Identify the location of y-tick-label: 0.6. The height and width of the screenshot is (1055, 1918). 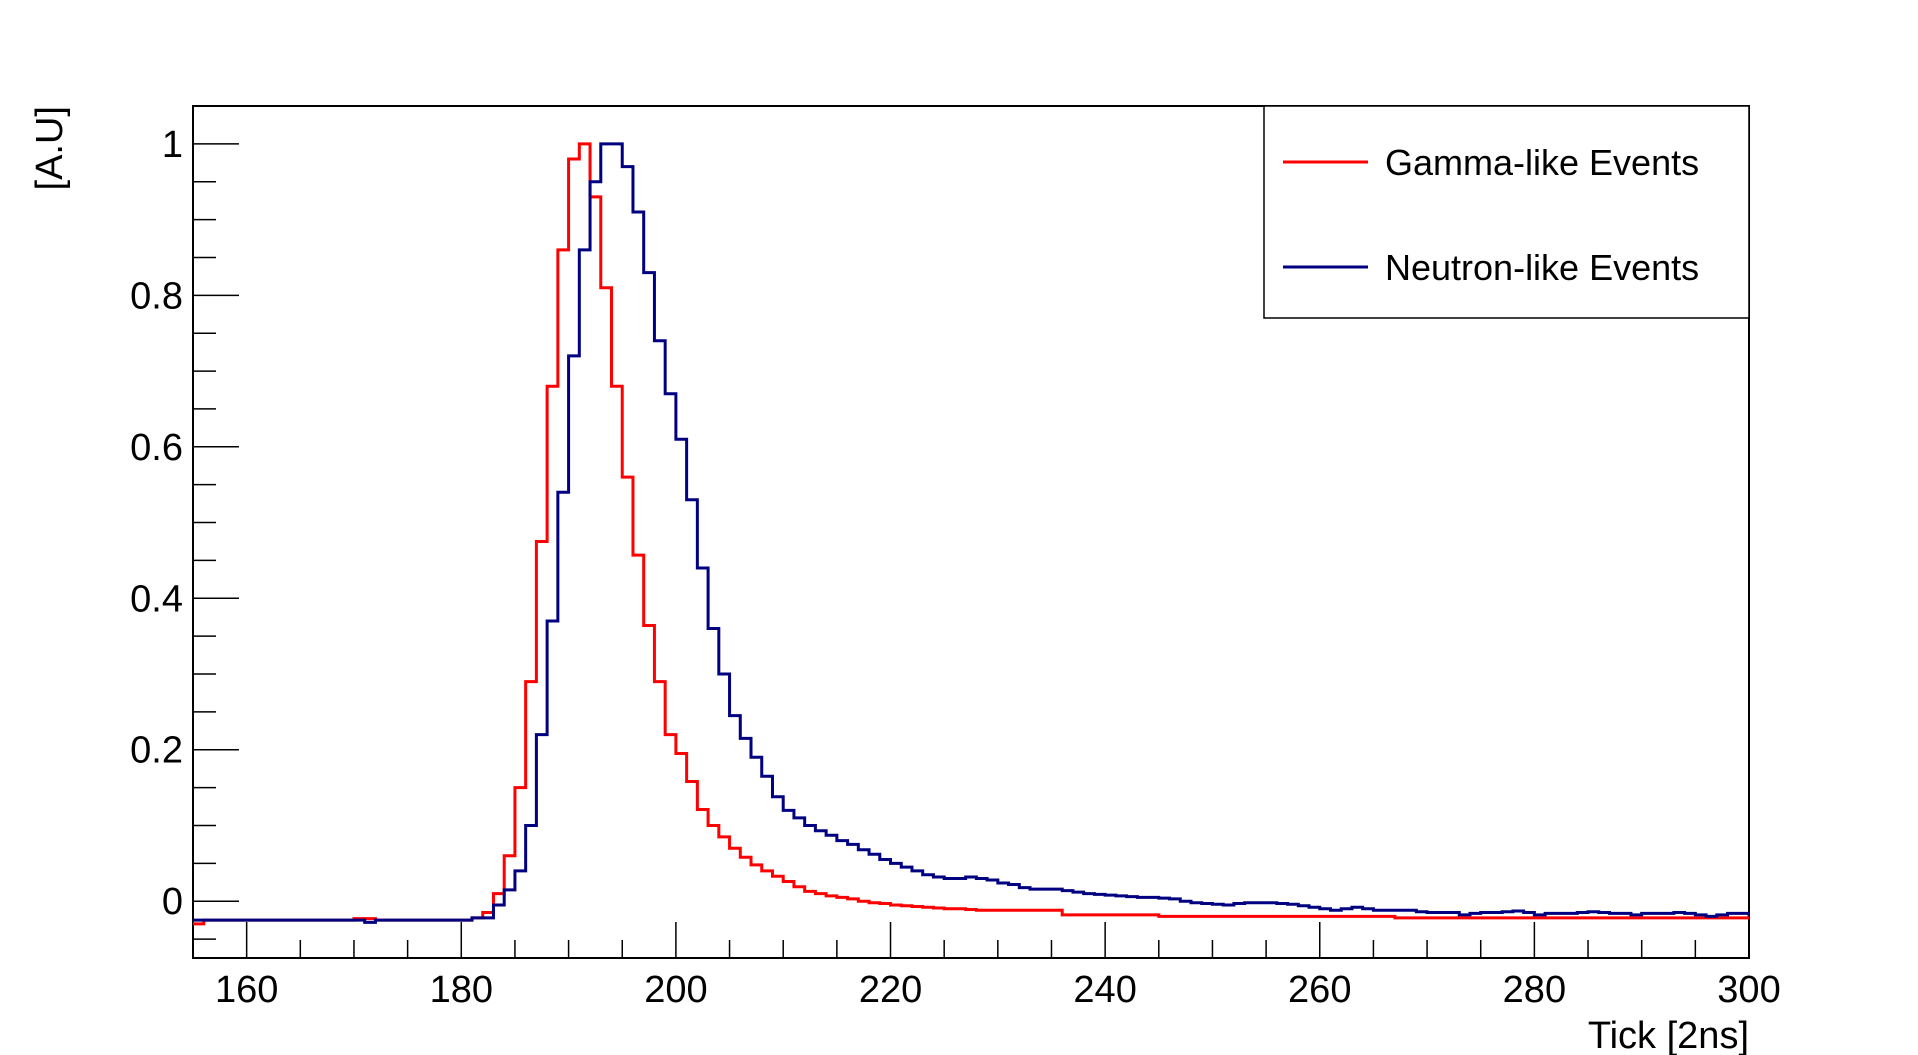
(156, 448).